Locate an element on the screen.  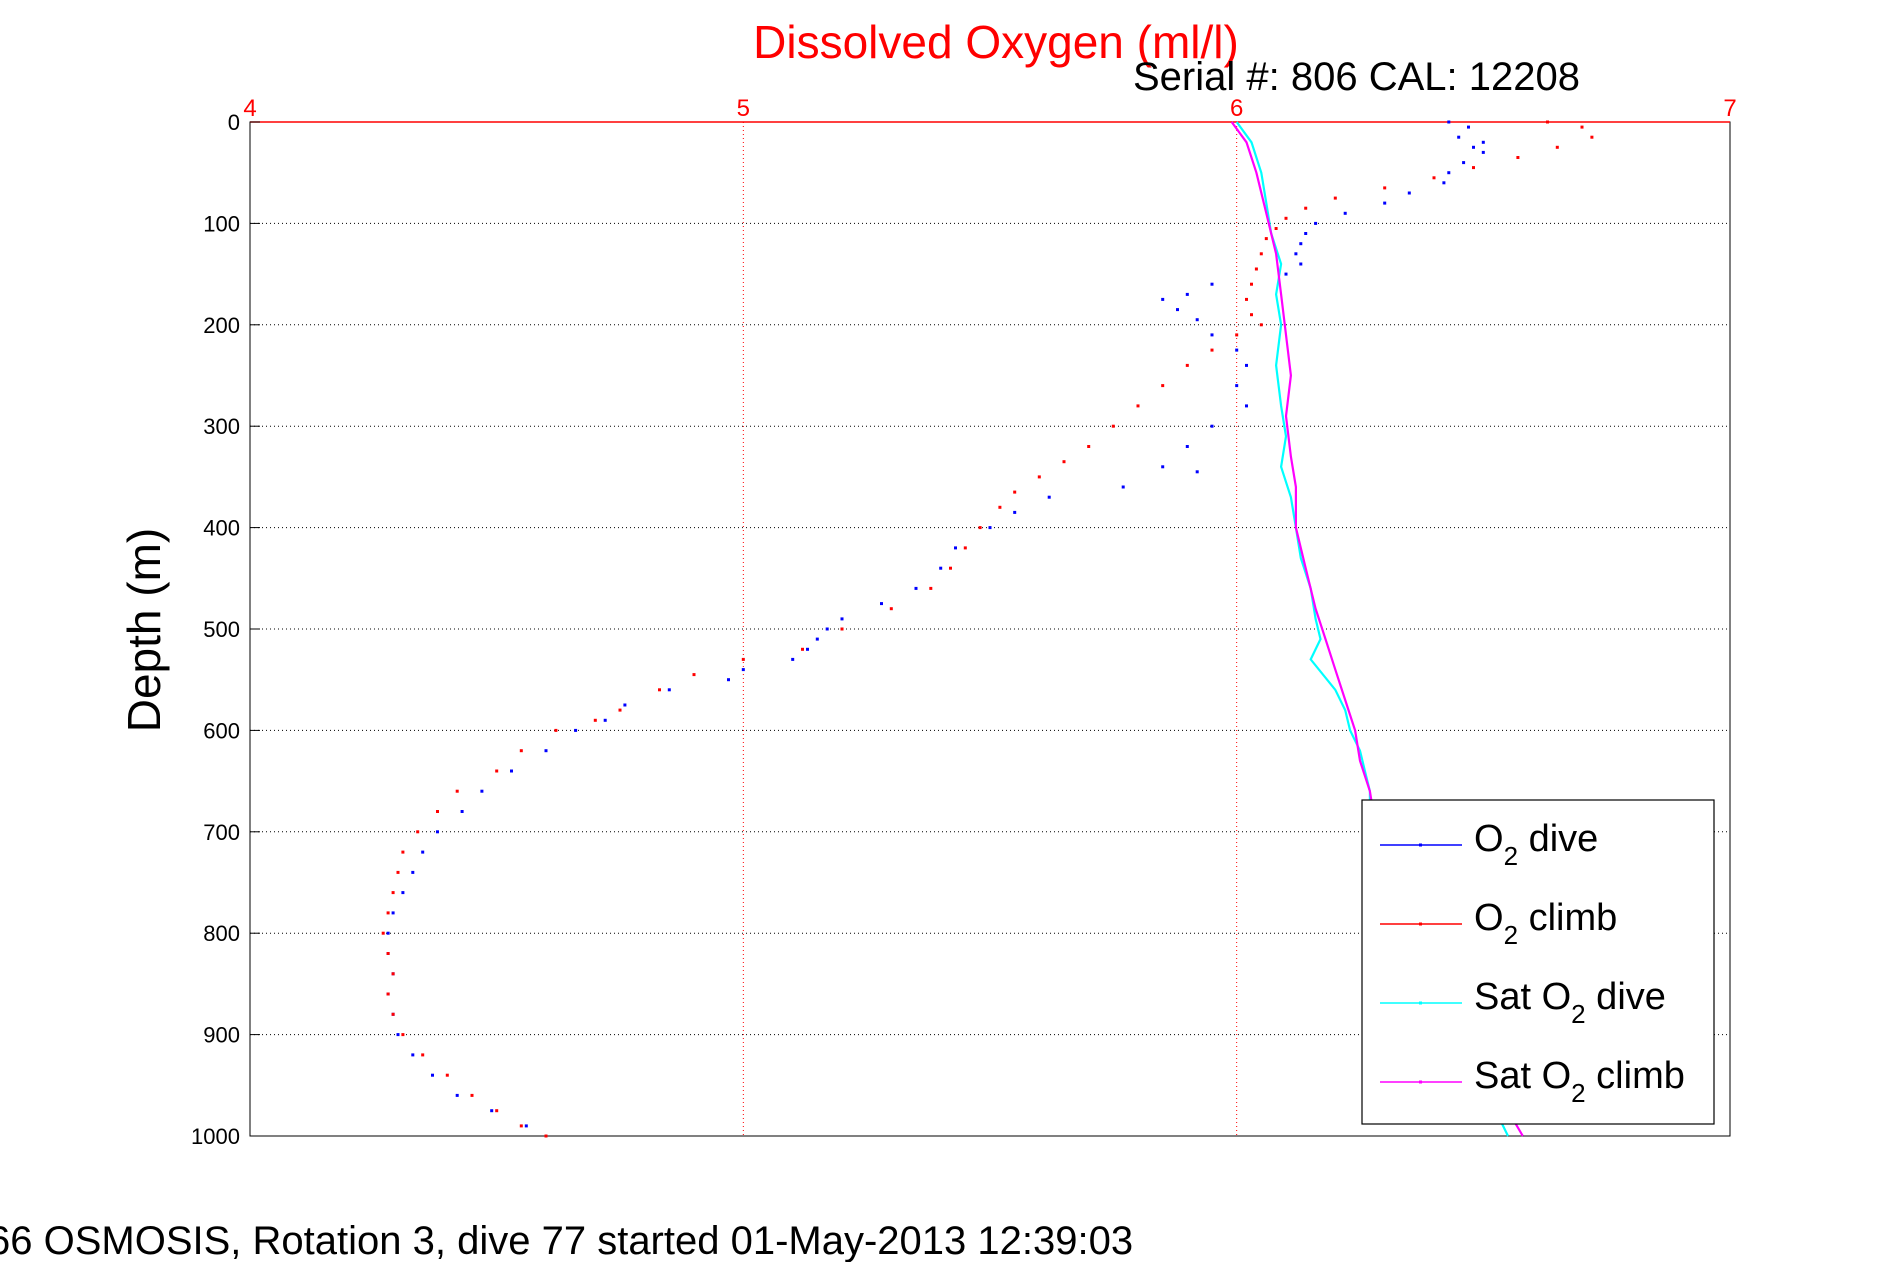
chart-title: Dissolved Oxygen (ml/l) is located at coordinates (996, 42).